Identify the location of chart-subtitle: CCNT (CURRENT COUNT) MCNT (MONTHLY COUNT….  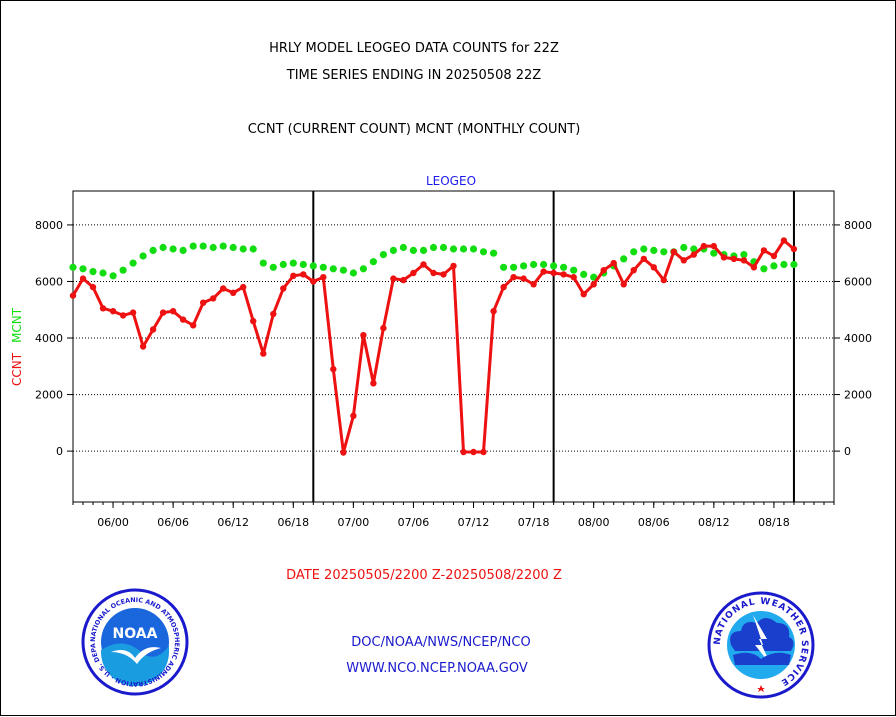
(414, 129).